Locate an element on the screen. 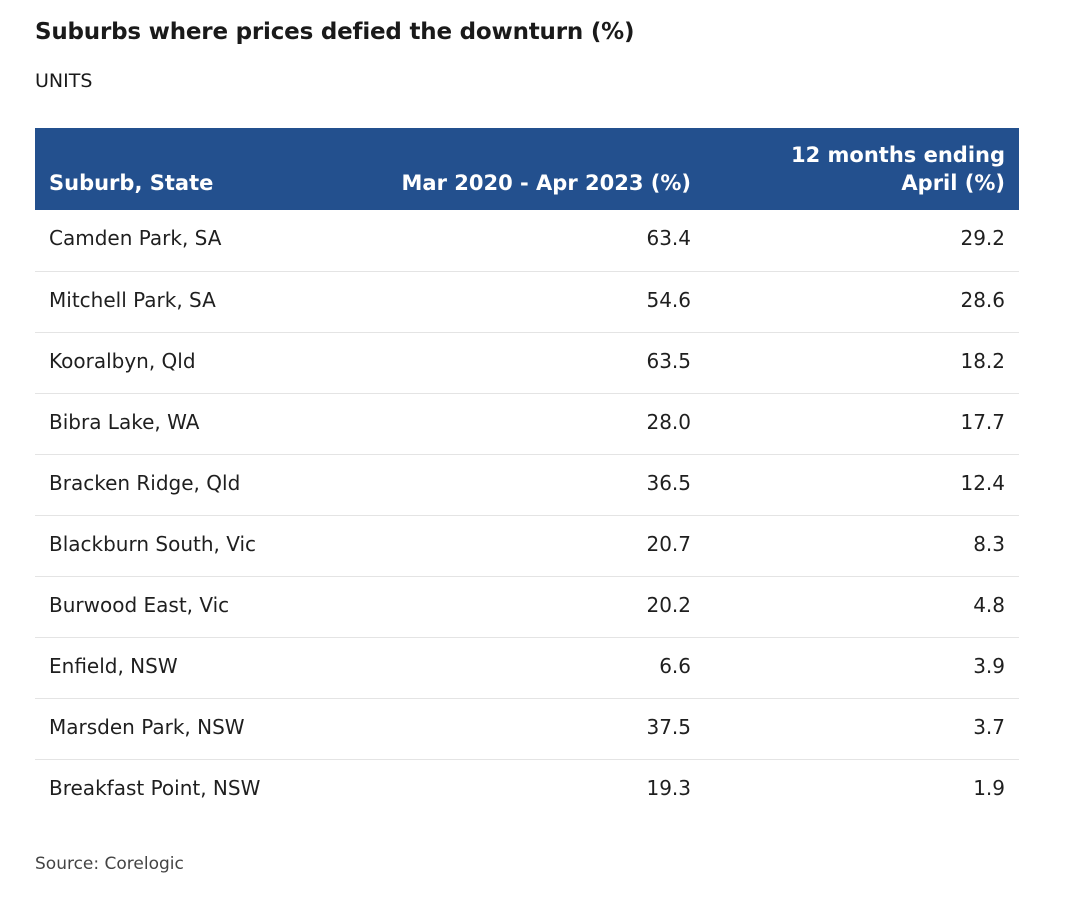  cell-12-months: 3.9 is located at coordinates (862, 668).